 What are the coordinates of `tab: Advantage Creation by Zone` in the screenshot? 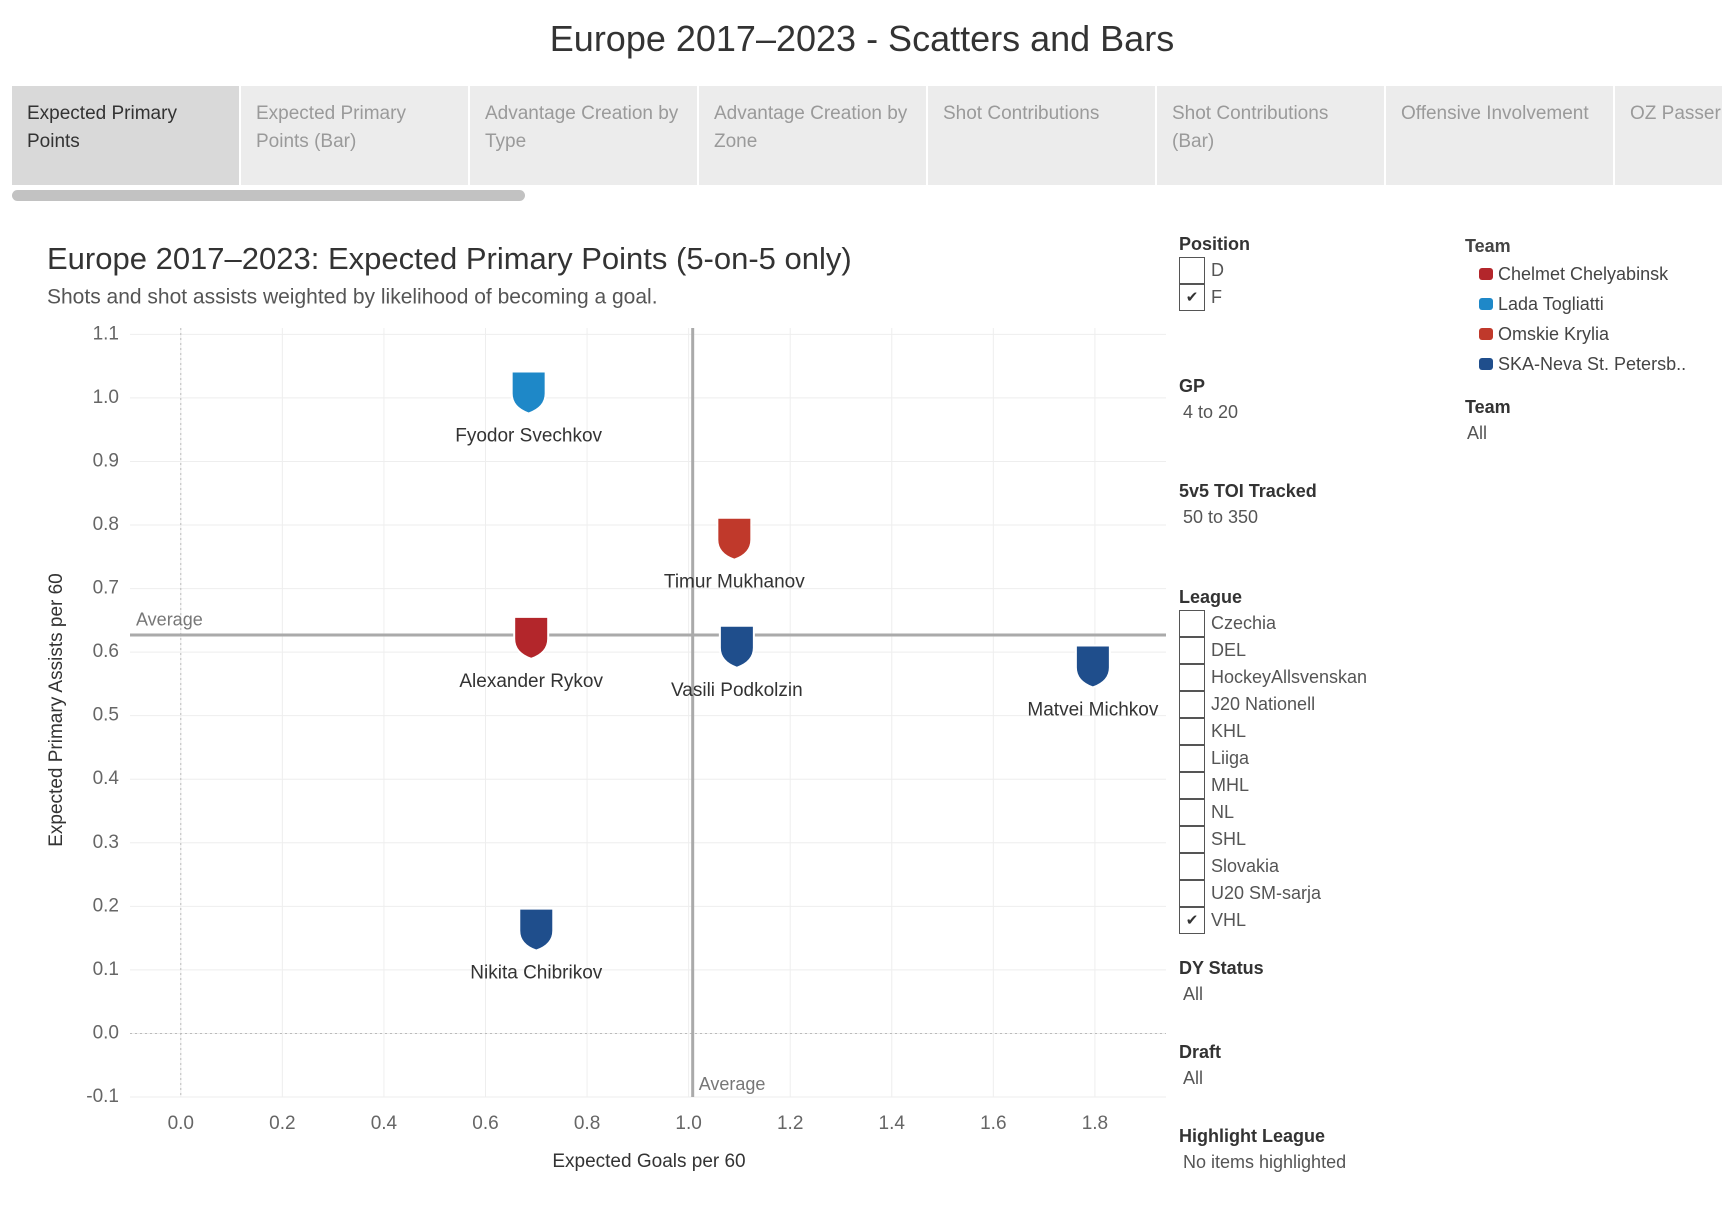 It's located at (812, 135).